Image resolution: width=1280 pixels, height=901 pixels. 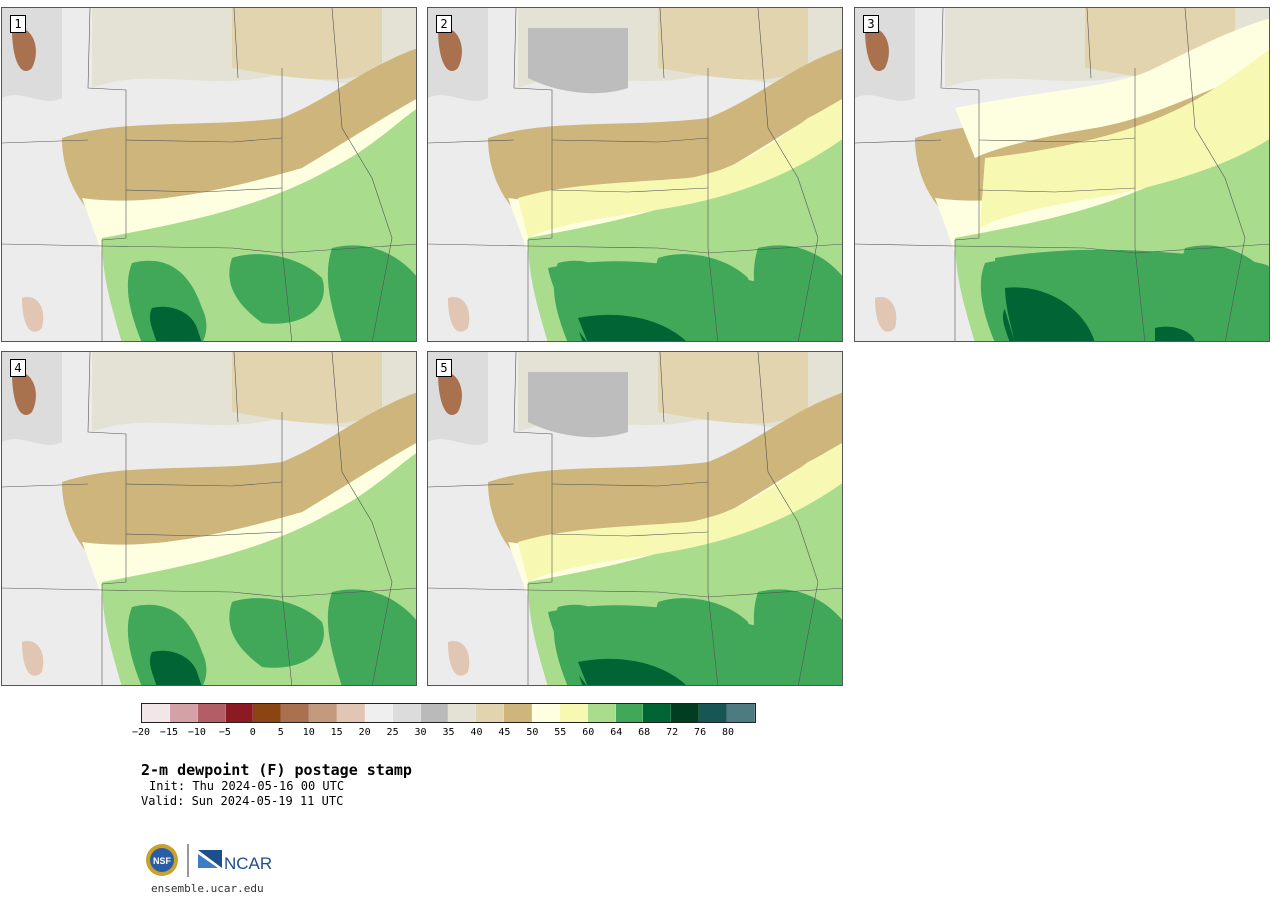 I want to click on map-panel-4: 4, so click(x=209, y=518).